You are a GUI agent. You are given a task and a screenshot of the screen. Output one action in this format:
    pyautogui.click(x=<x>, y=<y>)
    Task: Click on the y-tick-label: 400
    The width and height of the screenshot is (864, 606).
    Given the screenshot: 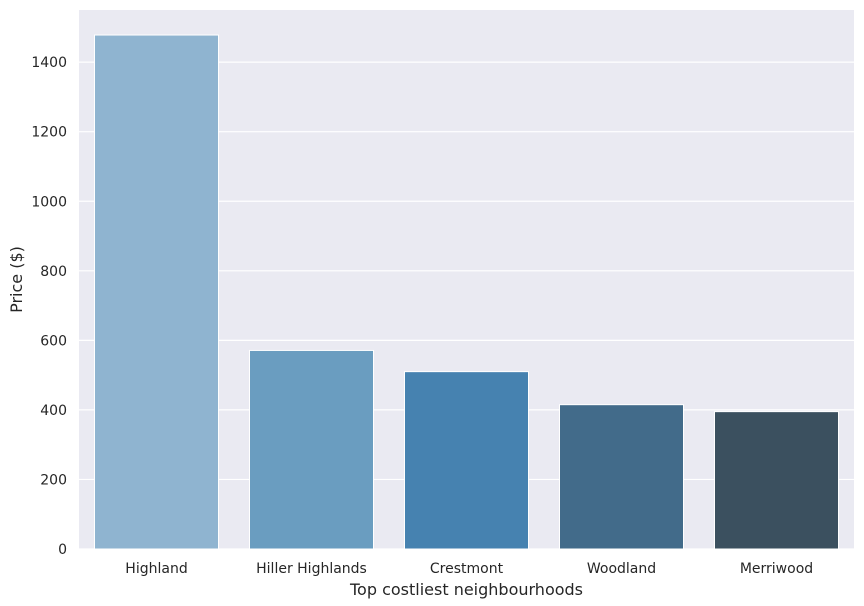 What is the action you would take?
    pyautogui.click(x=53, y=411)
    